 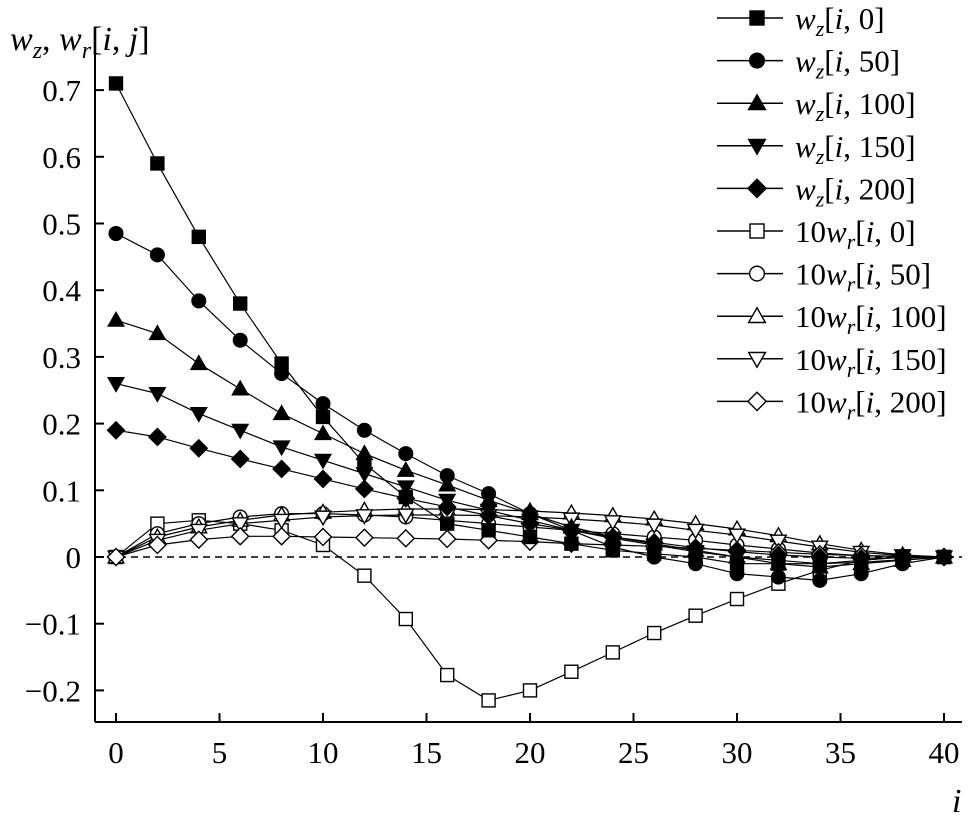 I want to click on x-tick-label: 35, so click(x=840, y=752).